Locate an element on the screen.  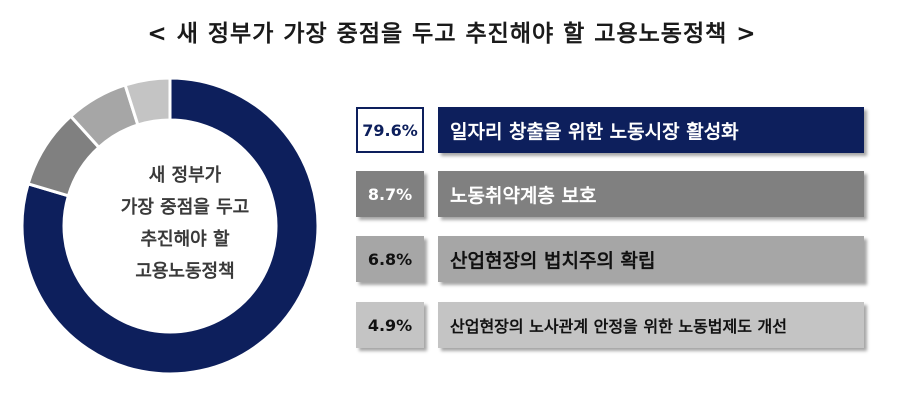
chart-title: < 새 정부가 가장 중점을 두고 추진해야 할 고용노동정책 > is located at coordinates (452, 34).